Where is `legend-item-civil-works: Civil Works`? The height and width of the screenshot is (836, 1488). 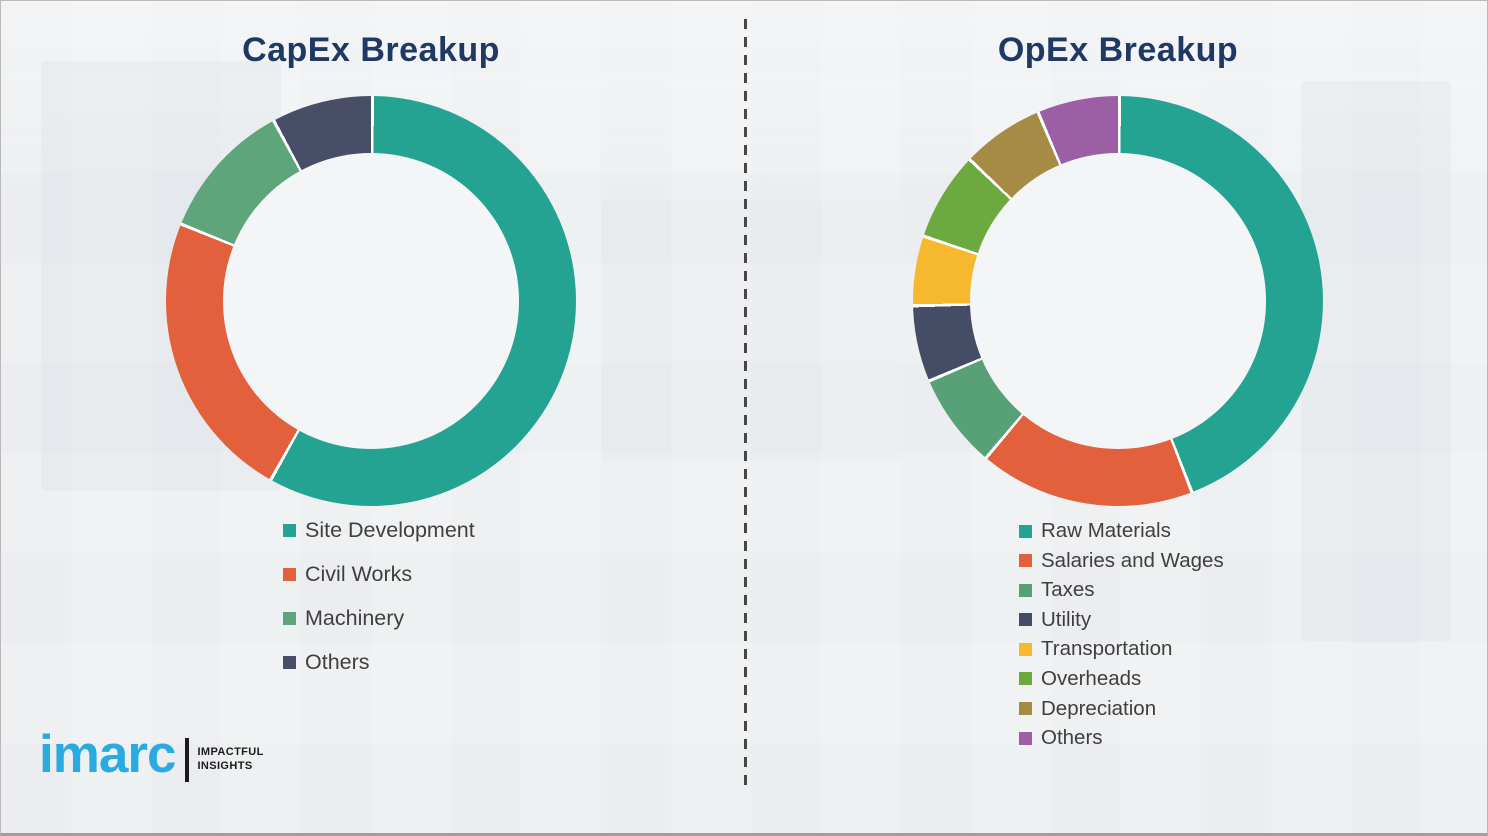 legend-item-civil-works: Civil Works is located at coordinates (379, 574).